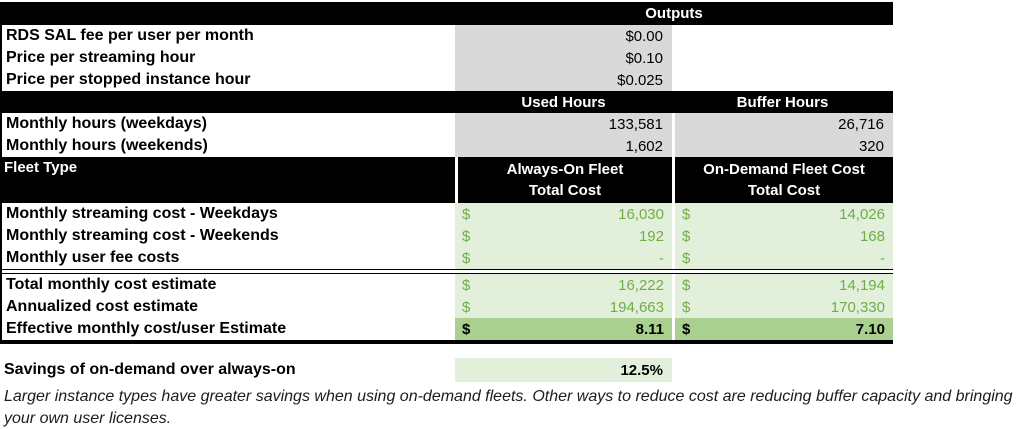  I want to click on on-demand-total-monthly-cell: $ 14,194, so click(782, 285).